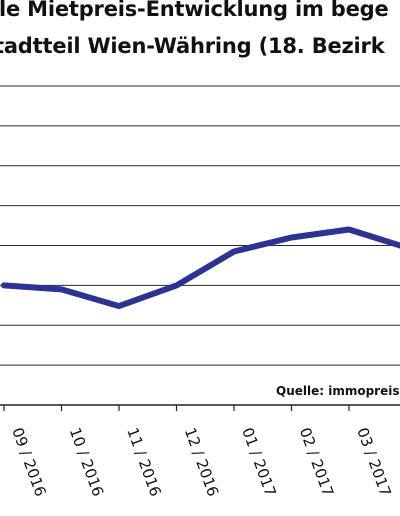  I want to click on source-label: Quelle: immopreis, so click(338, 391).